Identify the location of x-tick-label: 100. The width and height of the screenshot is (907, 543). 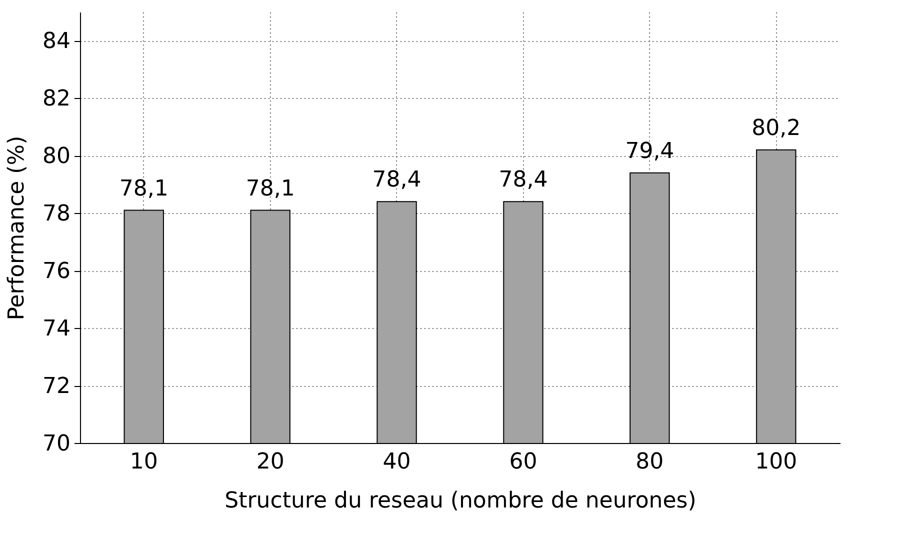
(776, 462).